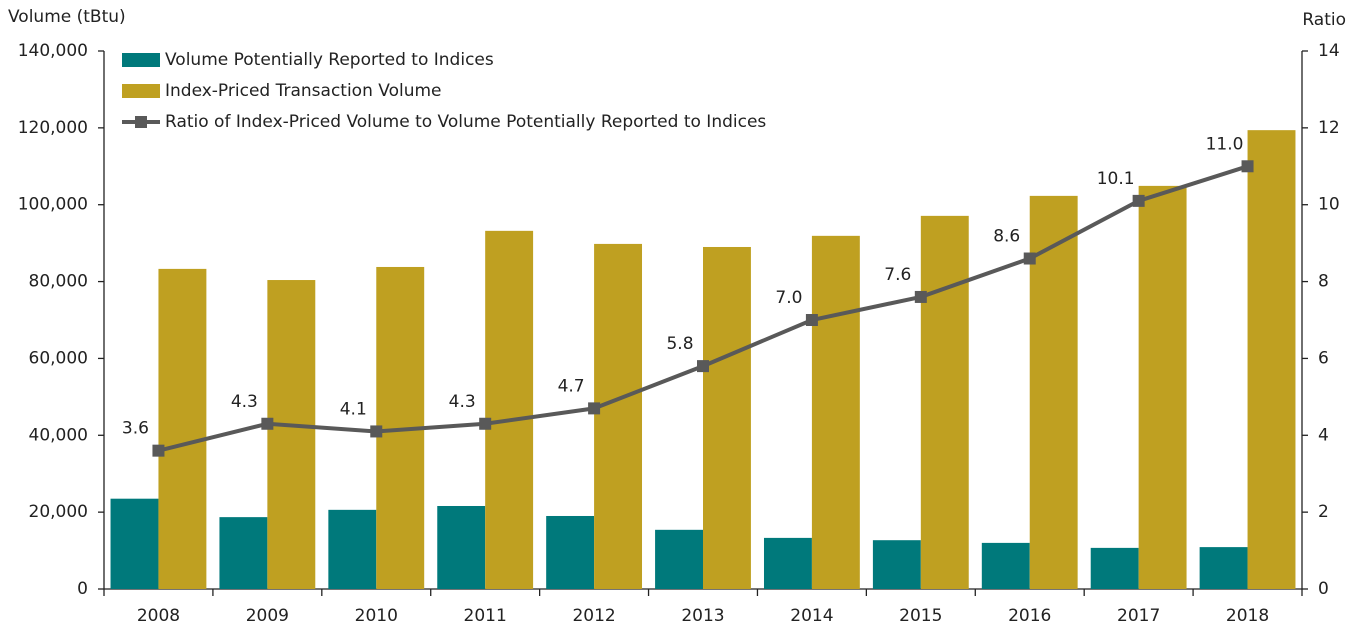 The width and height of the screenshot is (1359, 629). I want to click on x-tick-label: 2016, so click(1029, 616).